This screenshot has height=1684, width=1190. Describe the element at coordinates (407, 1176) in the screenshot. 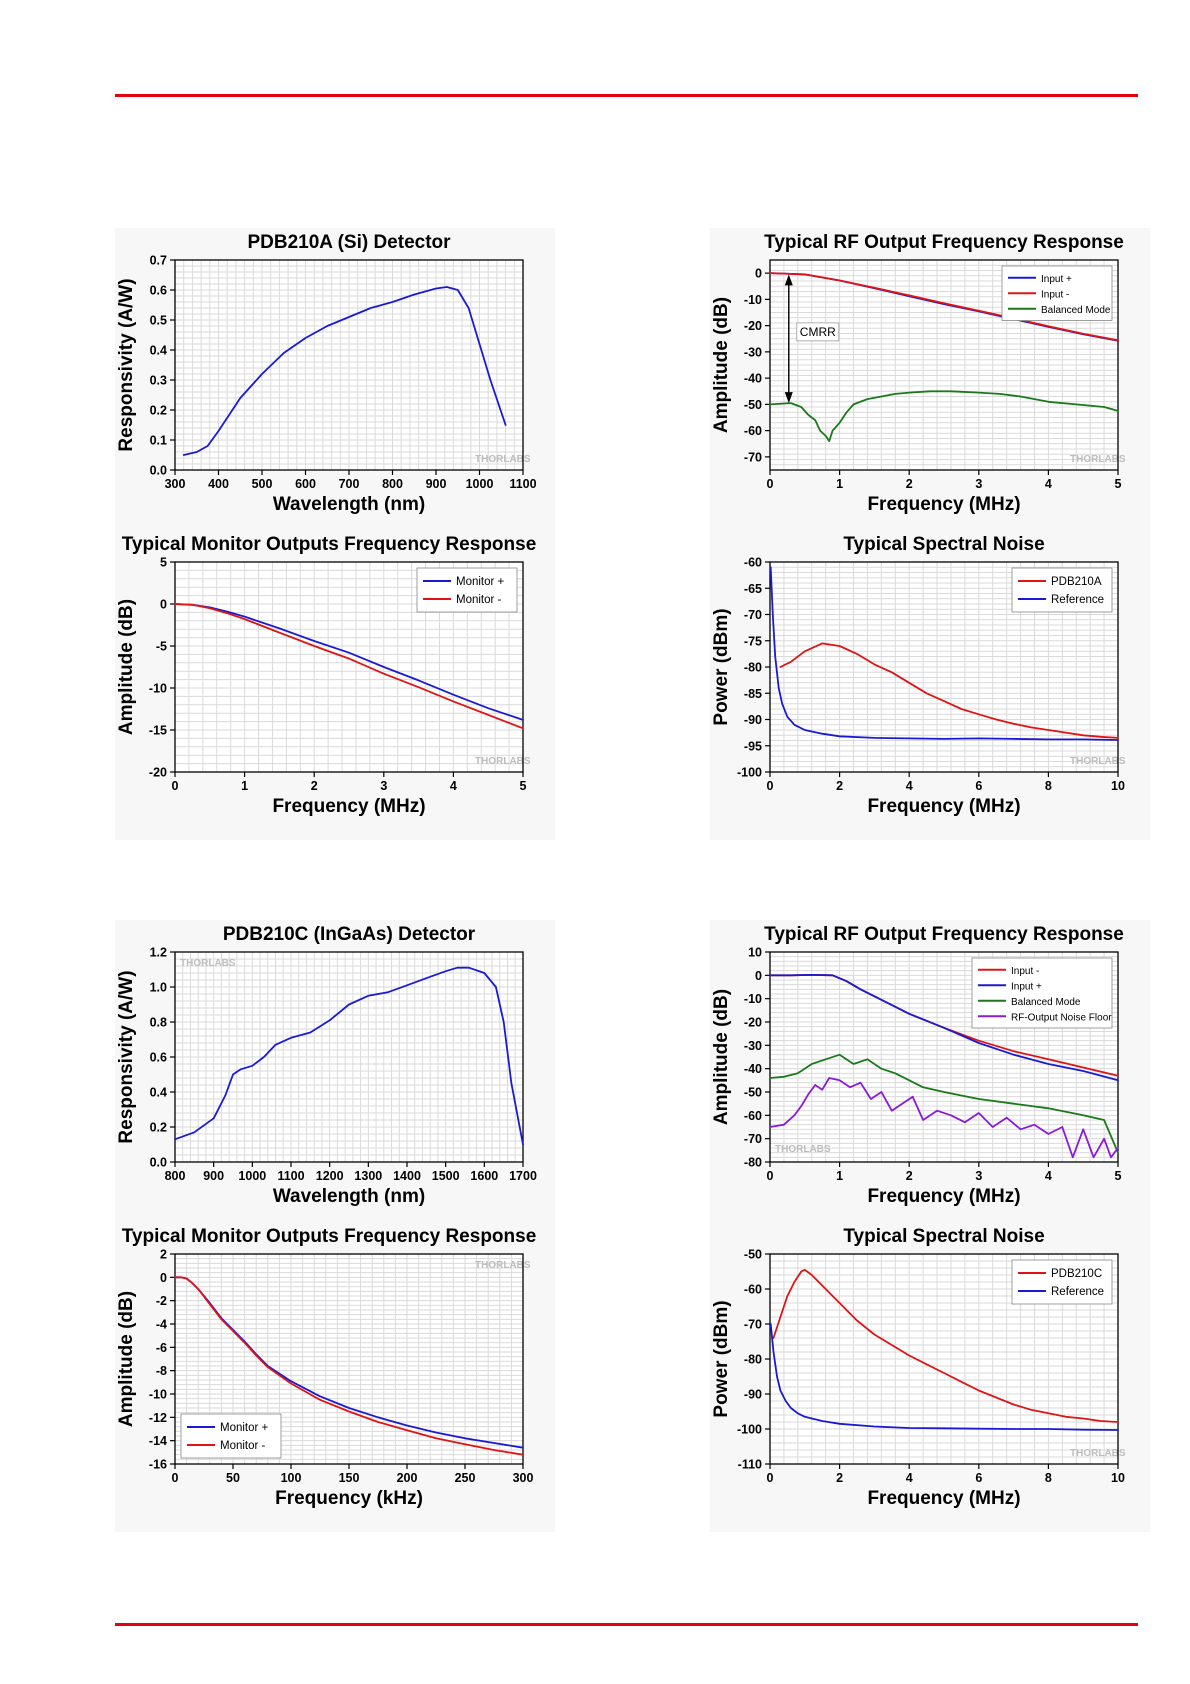

I see `x-tick-label: 1400` at that location.